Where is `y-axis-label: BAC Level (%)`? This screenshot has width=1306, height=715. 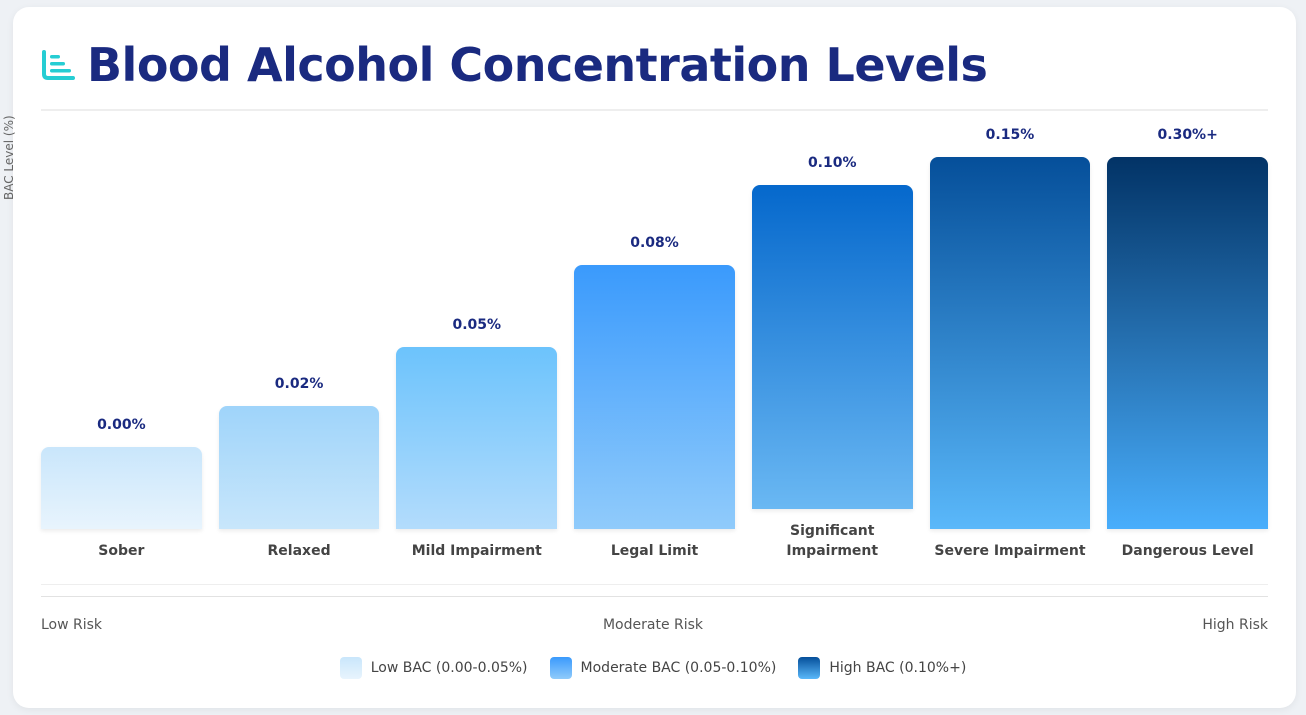 y-axis-label: BAC Level (%) is located at coordinates (9, 157).